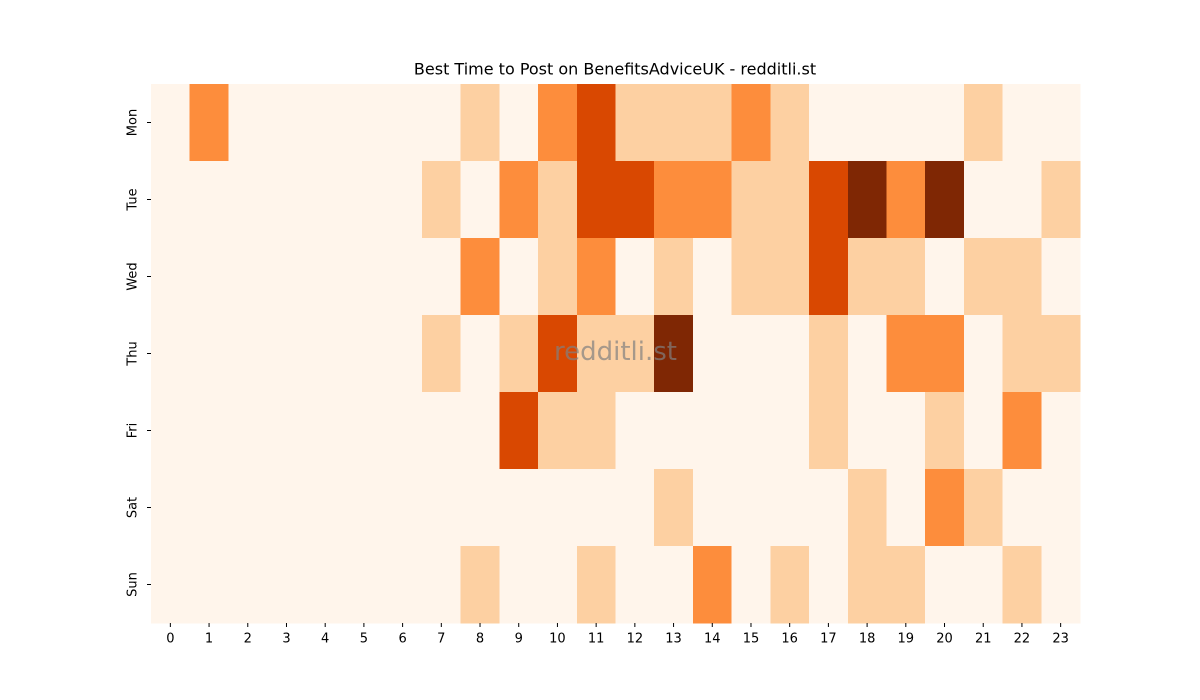 The width and height of the screenshot is (1200, 700). What do you see at coordinates (133, 507) in the screenshot?
I see `y-tick-label: Sat` at bounding box center [133, 507].